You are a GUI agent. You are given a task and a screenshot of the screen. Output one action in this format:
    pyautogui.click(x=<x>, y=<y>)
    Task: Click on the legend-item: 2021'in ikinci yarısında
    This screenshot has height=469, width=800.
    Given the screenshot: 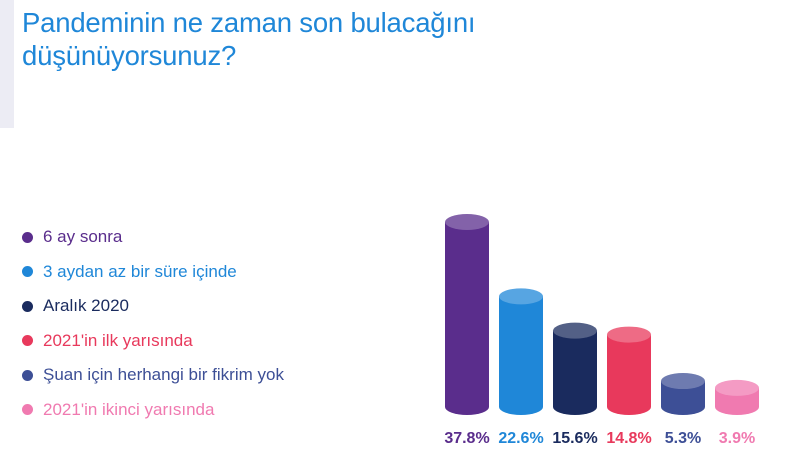 What is the action you would take?
    pyautogui.click(x=153, y=410)
    